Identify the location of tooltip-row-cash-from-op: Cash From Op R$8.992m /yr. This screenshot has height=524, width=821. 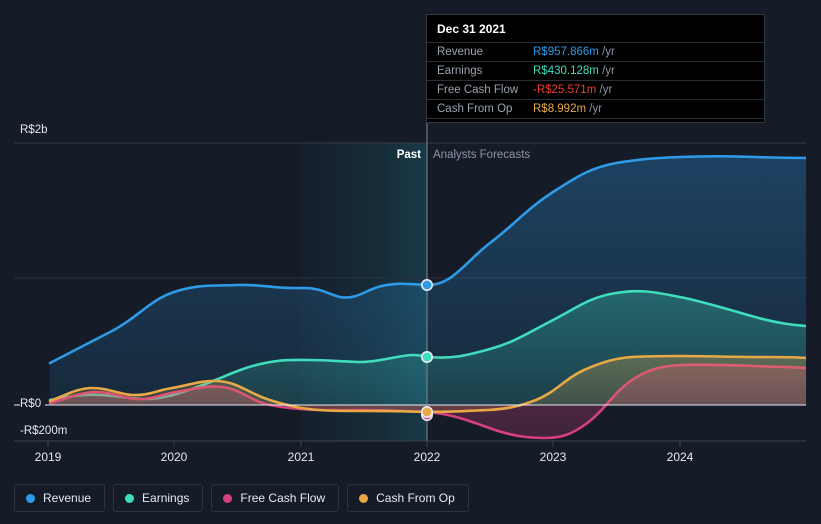
(595, 109).